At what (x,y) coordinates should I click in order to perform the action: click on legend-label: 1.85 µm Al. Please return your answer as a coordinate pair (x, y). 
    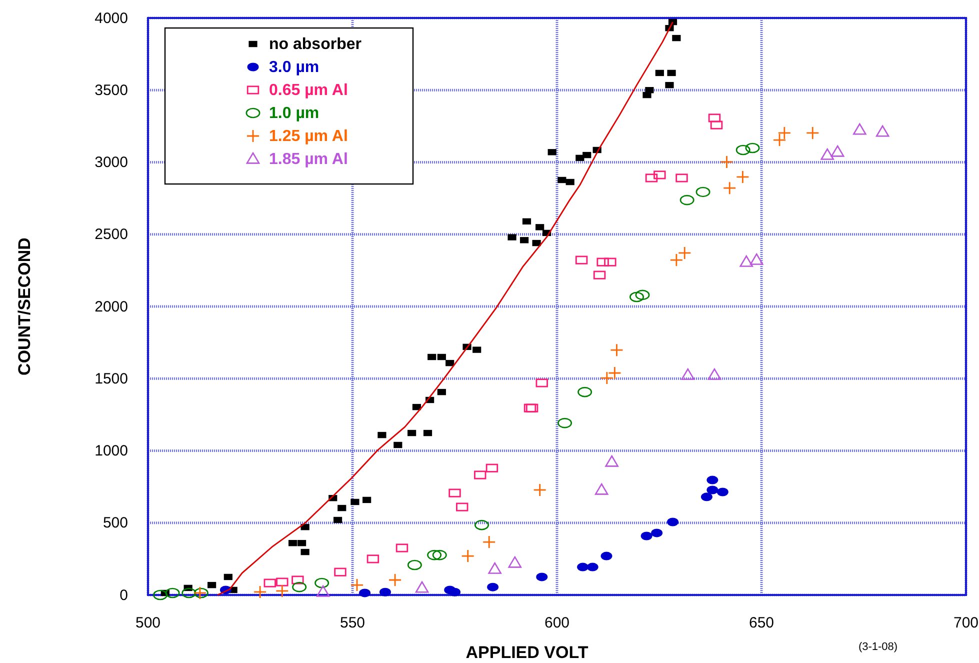
    Looking at the image, I should click on (308, 159).